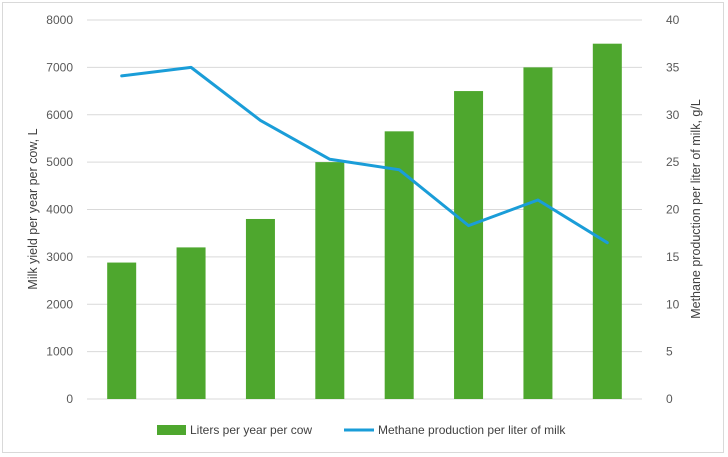  What do you see at coordinates (59, 67) in the screenshot?
I see `left-tick-label: 7000` at bounding box center [59, 67].